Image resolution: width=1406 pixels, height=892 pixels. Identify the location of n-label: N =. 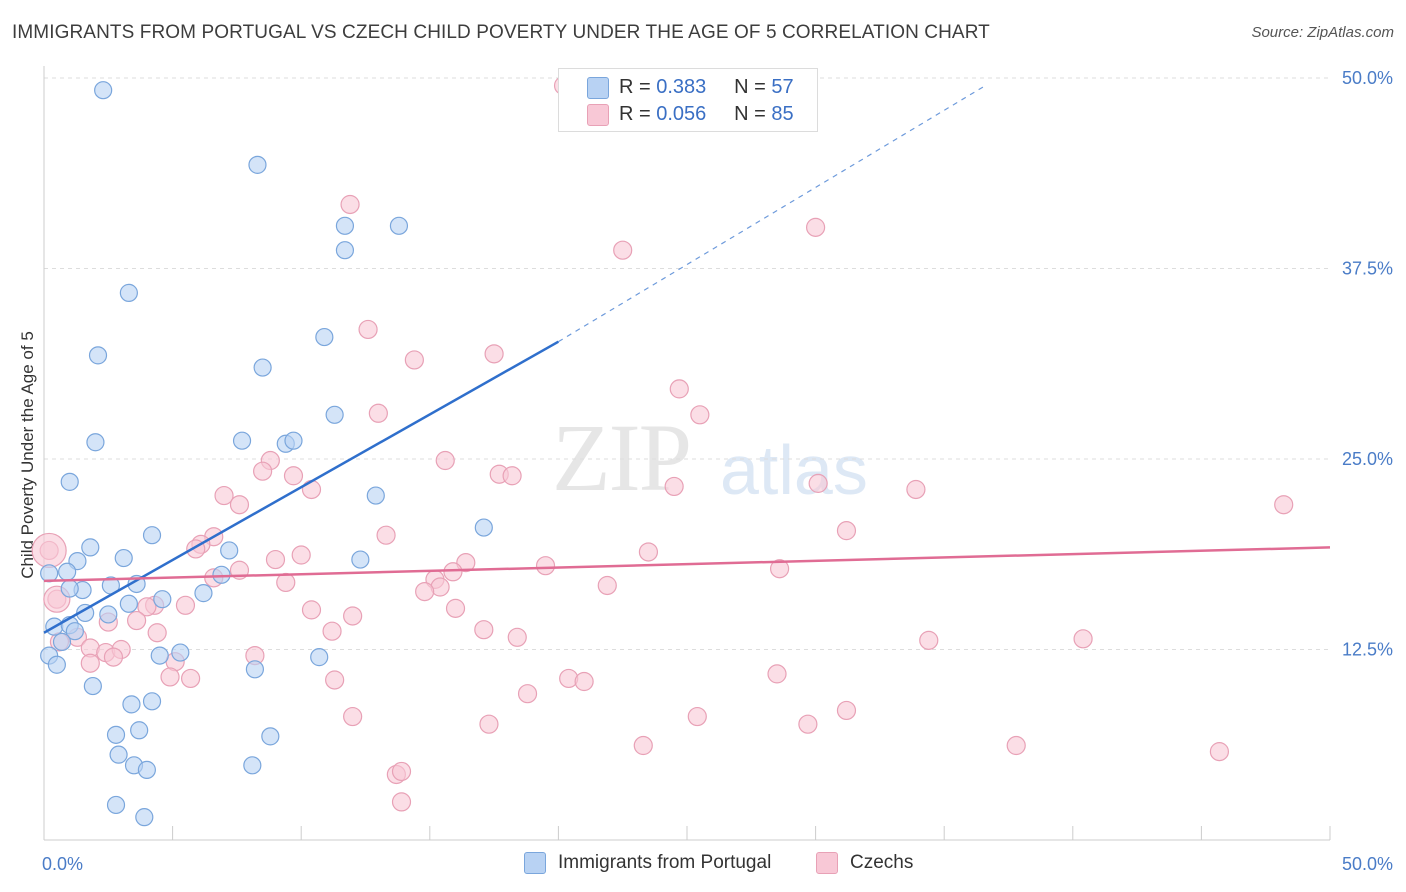
(750, 113).